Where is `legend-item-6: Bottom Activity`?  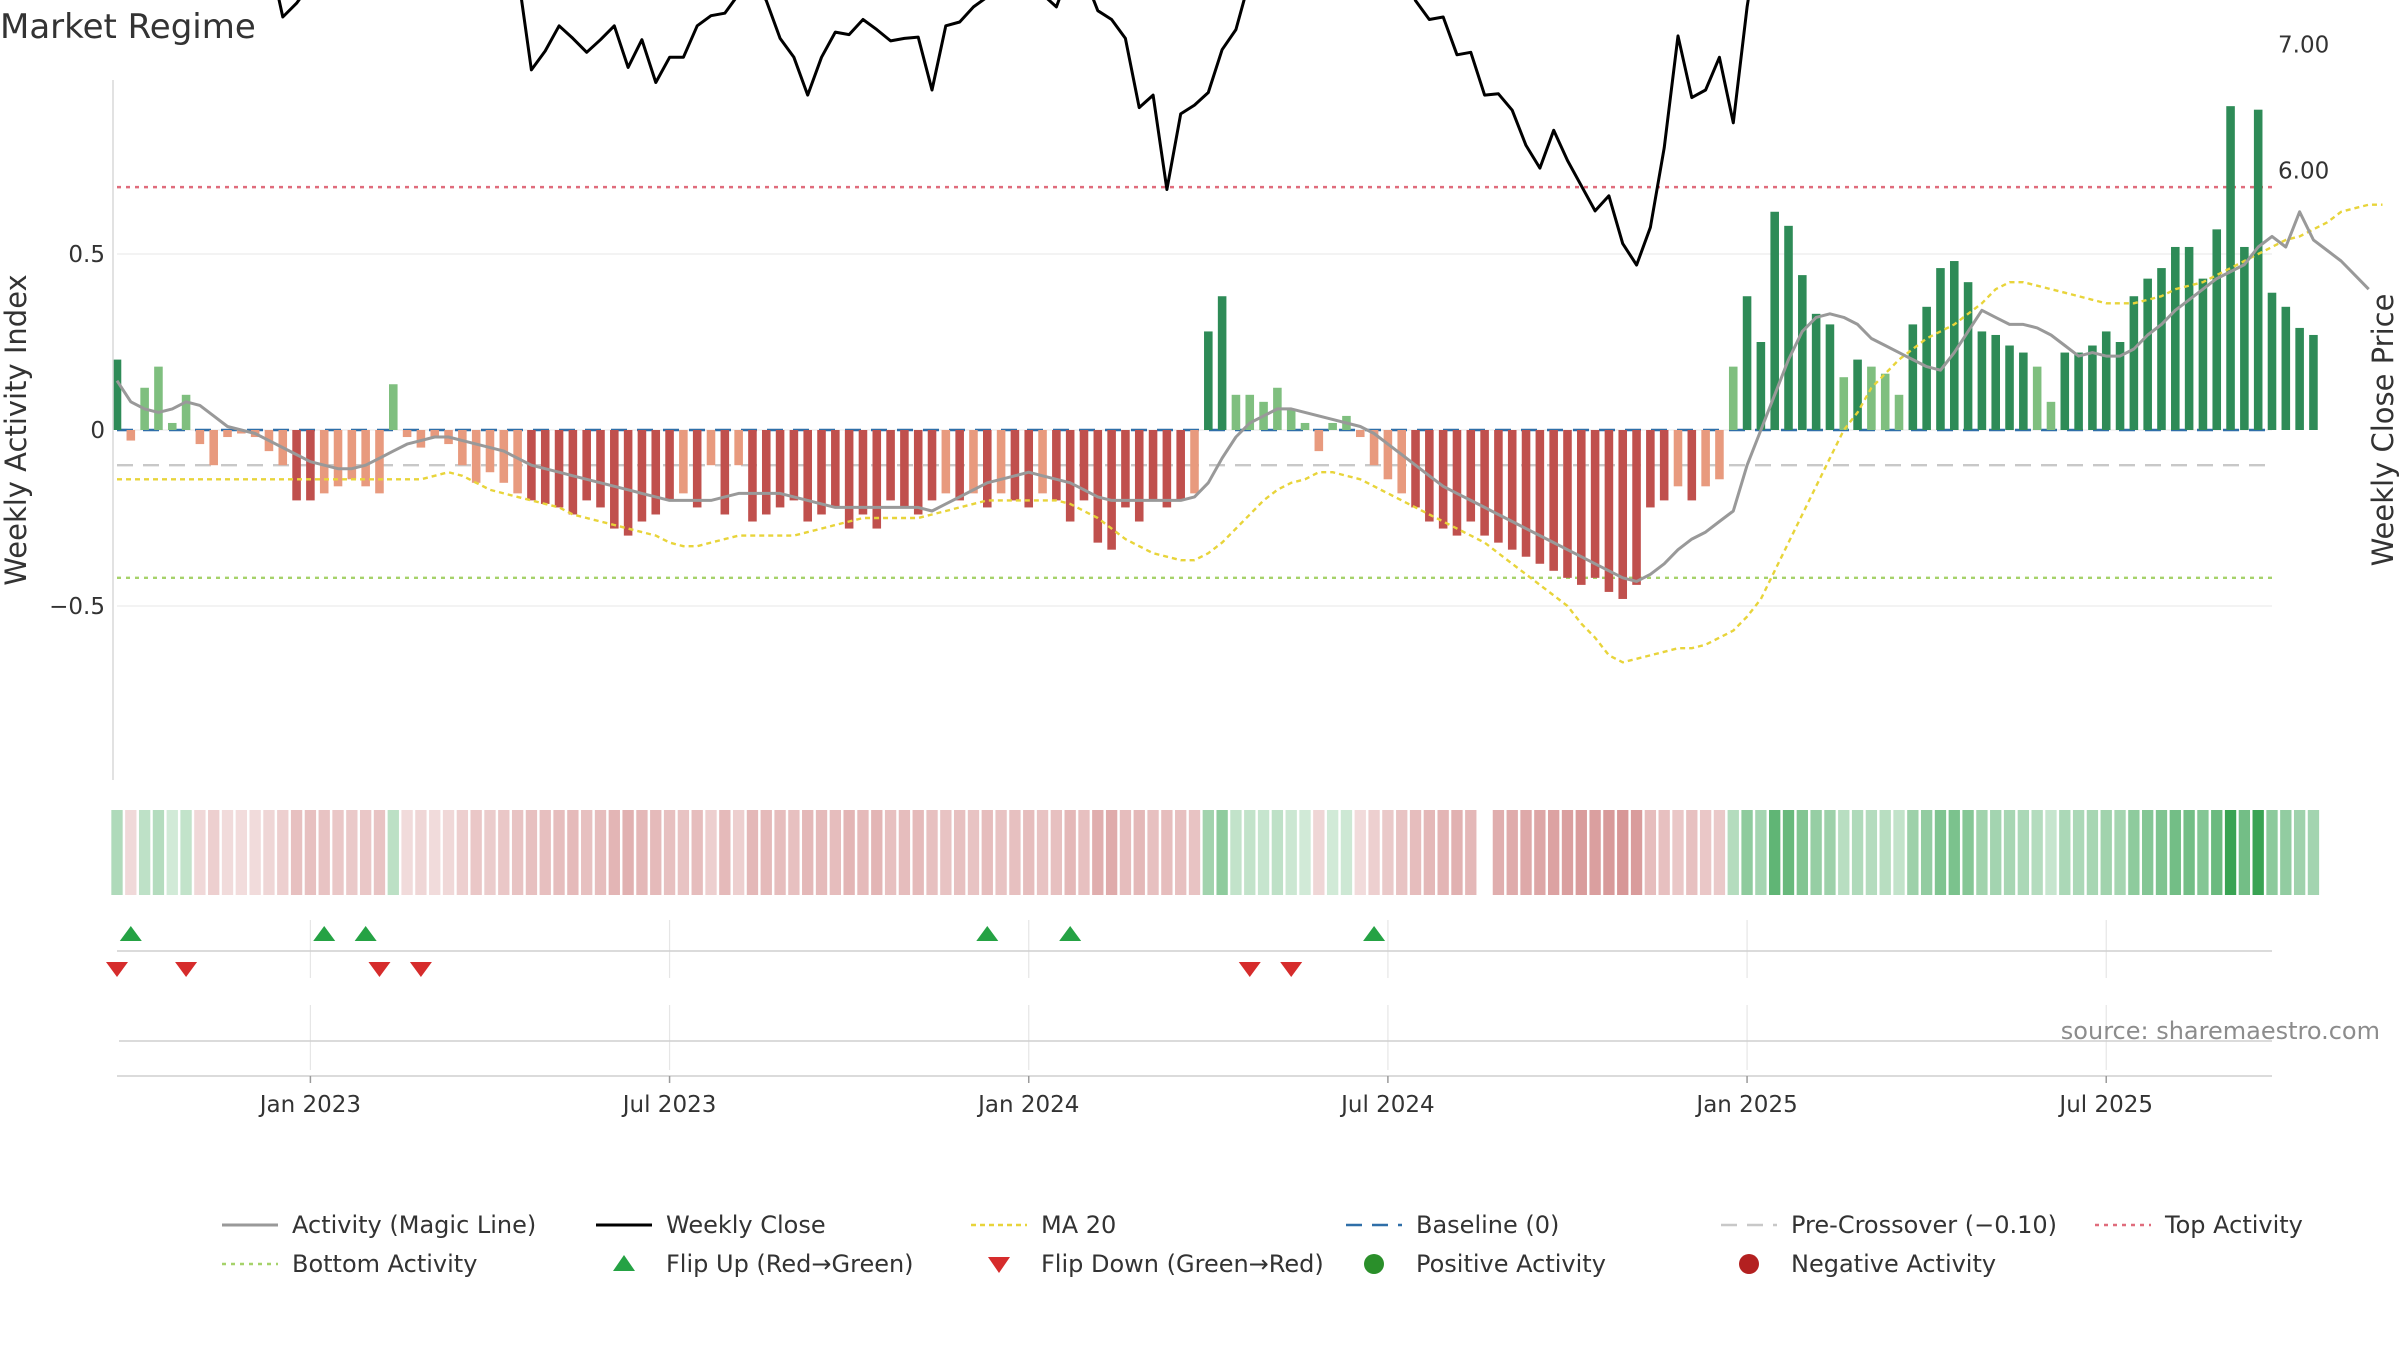
legend-item-6: Bottom Activity is located at coordinates (349, 1264).